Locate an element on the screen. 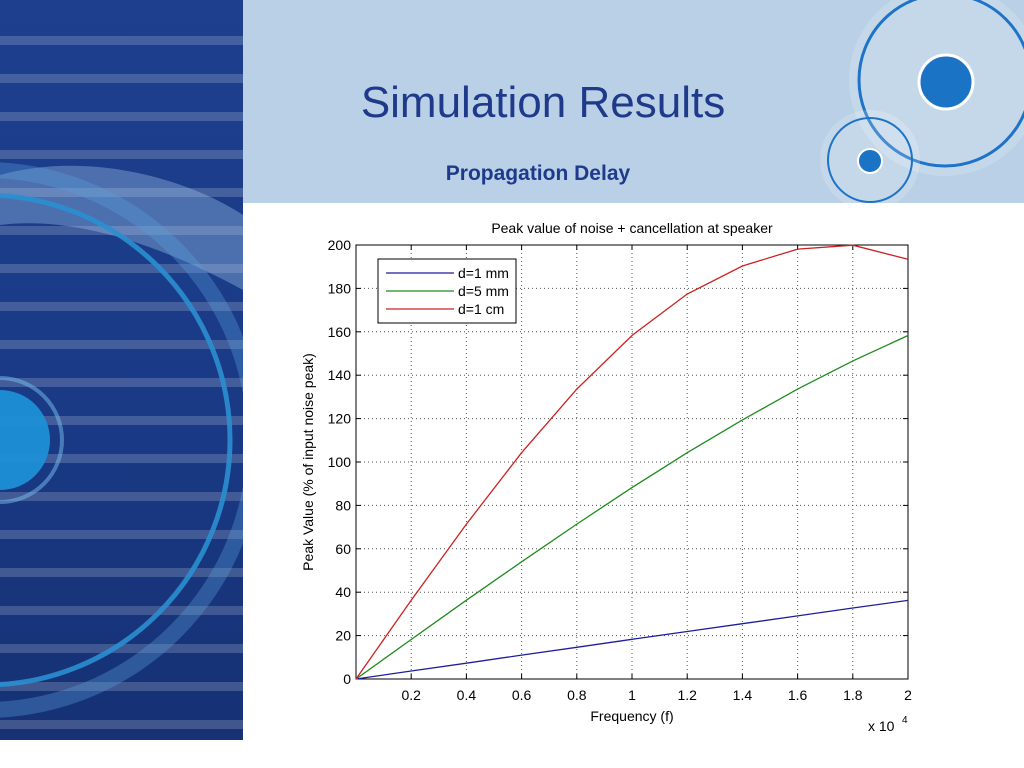 The width and height of the screenshot is (1024, 768). y-tick-label: 80 is located at coordinates (343, 505).